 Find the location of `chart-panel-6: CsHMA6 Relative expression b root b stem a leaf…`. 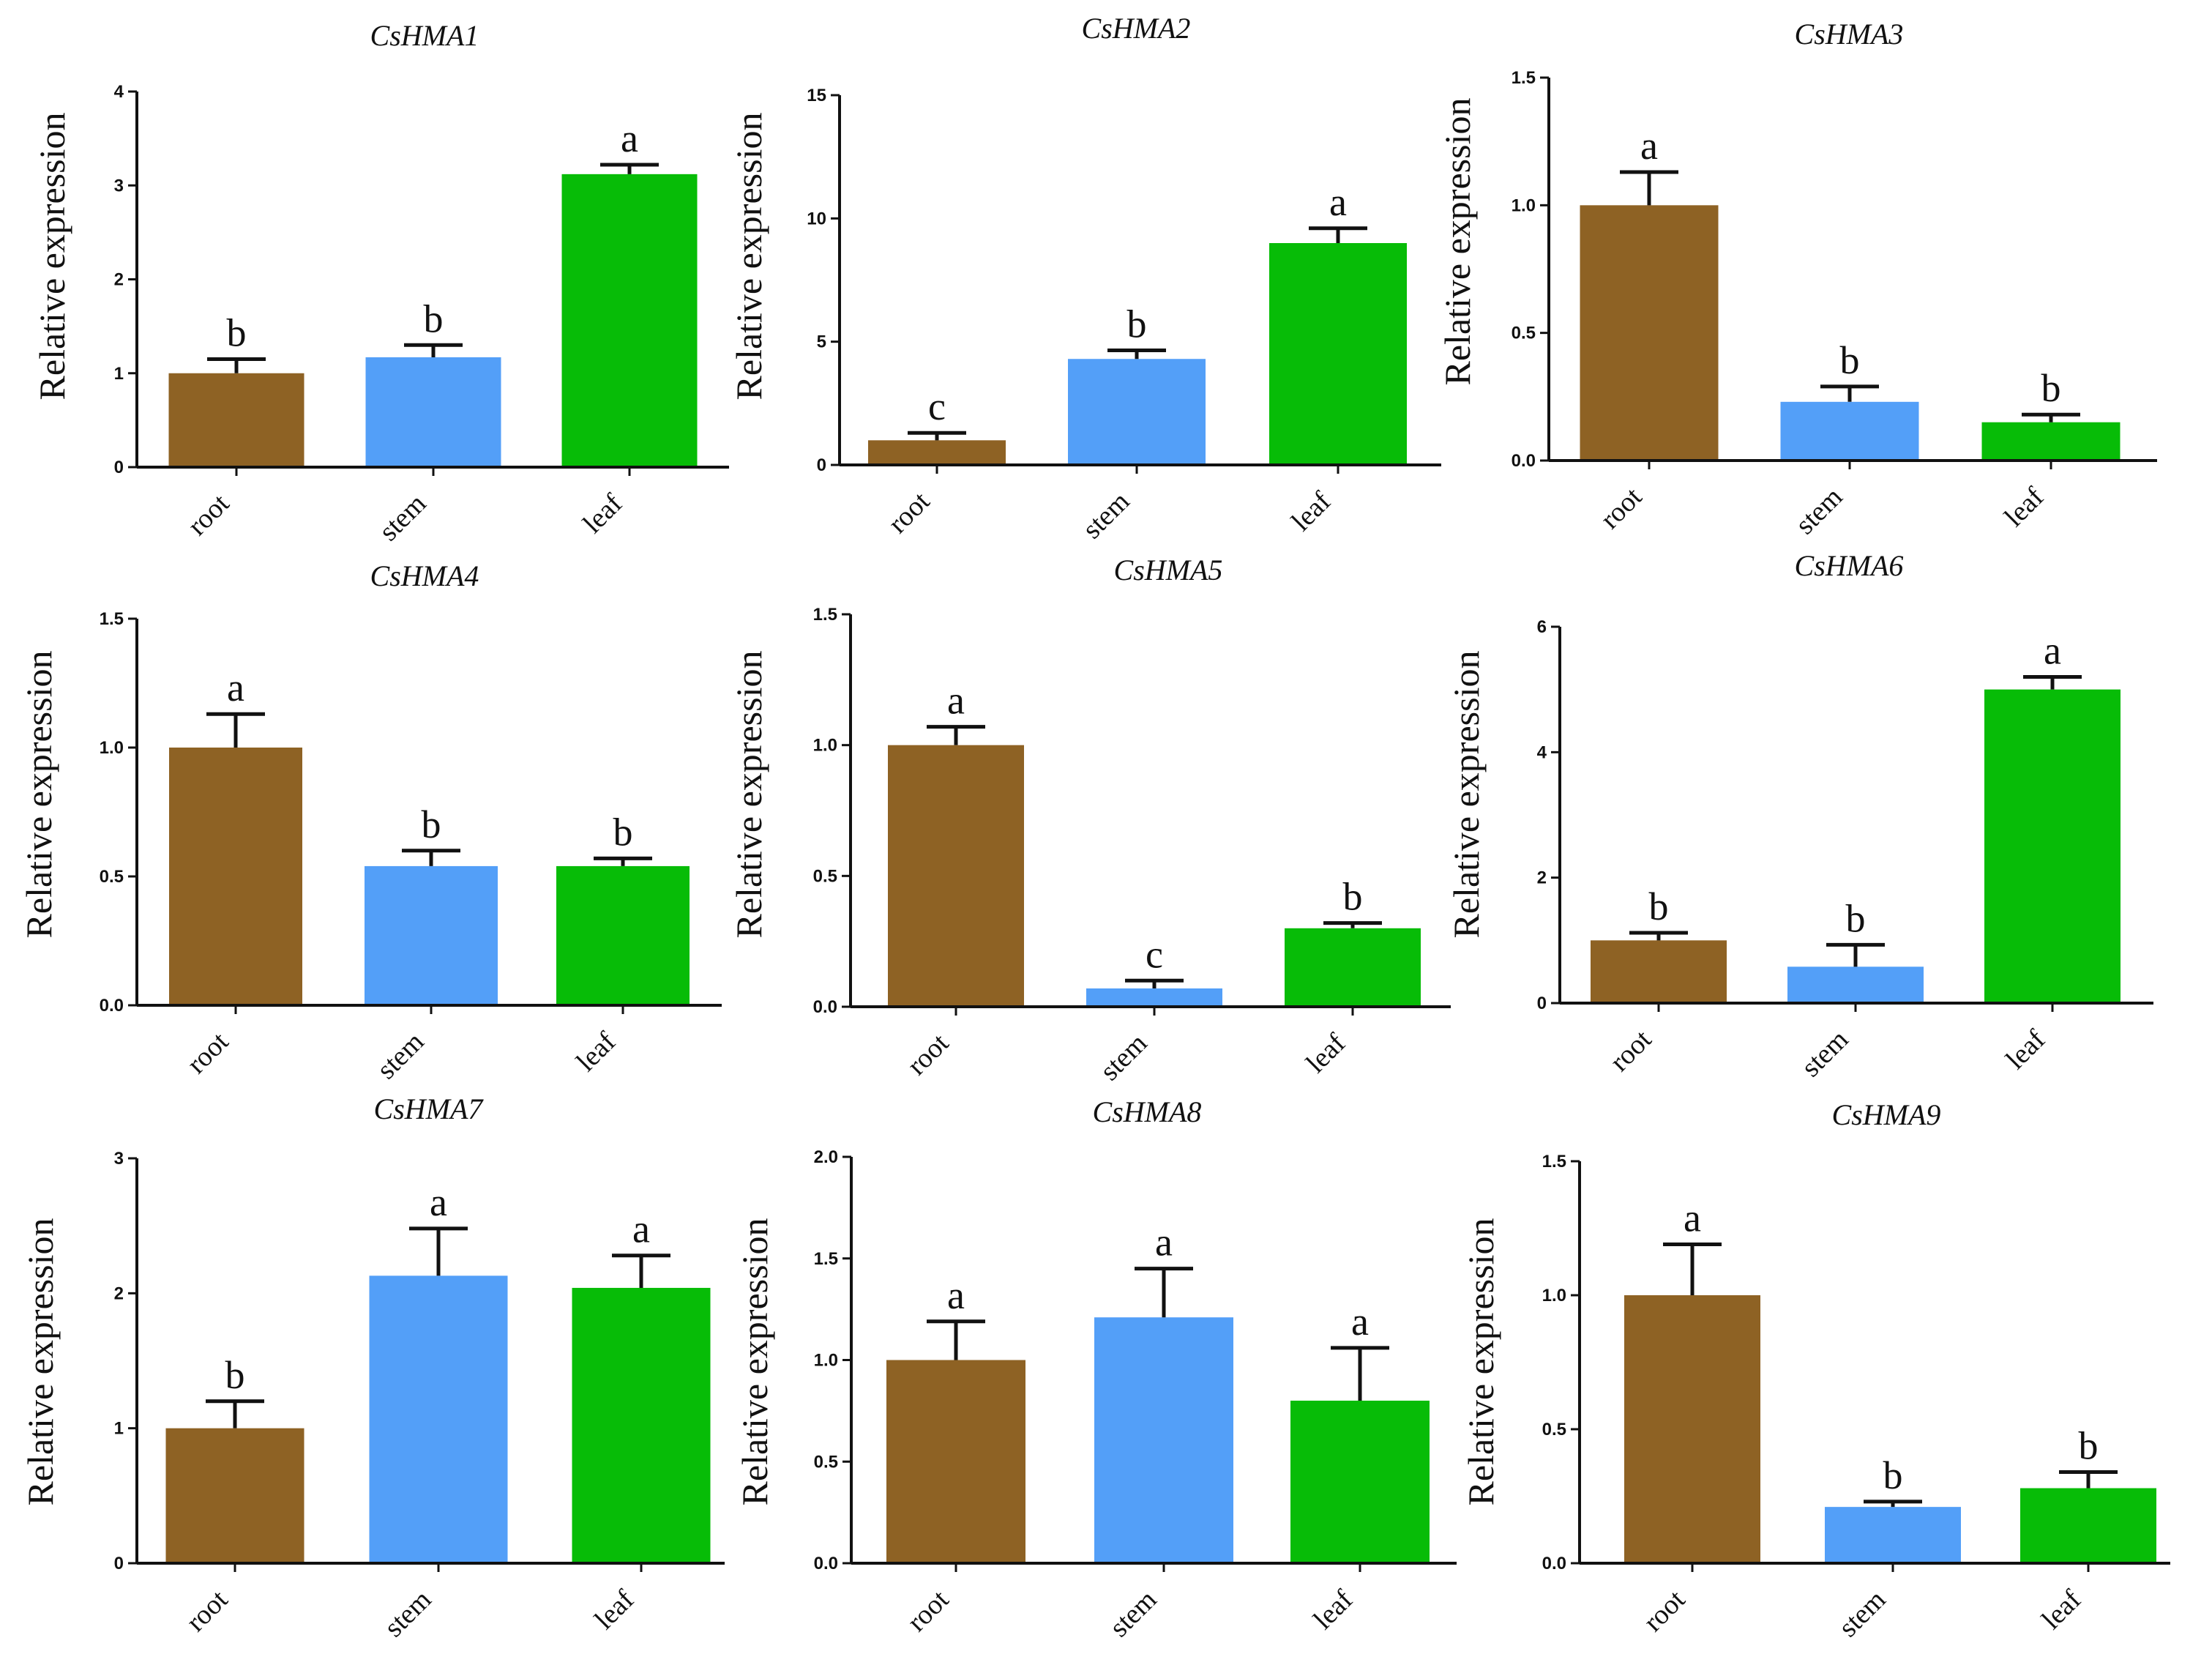

chart-panel-6: CsHMA6 Relative expression b root b stem a leaf… is located at coordinates (1800, 816).